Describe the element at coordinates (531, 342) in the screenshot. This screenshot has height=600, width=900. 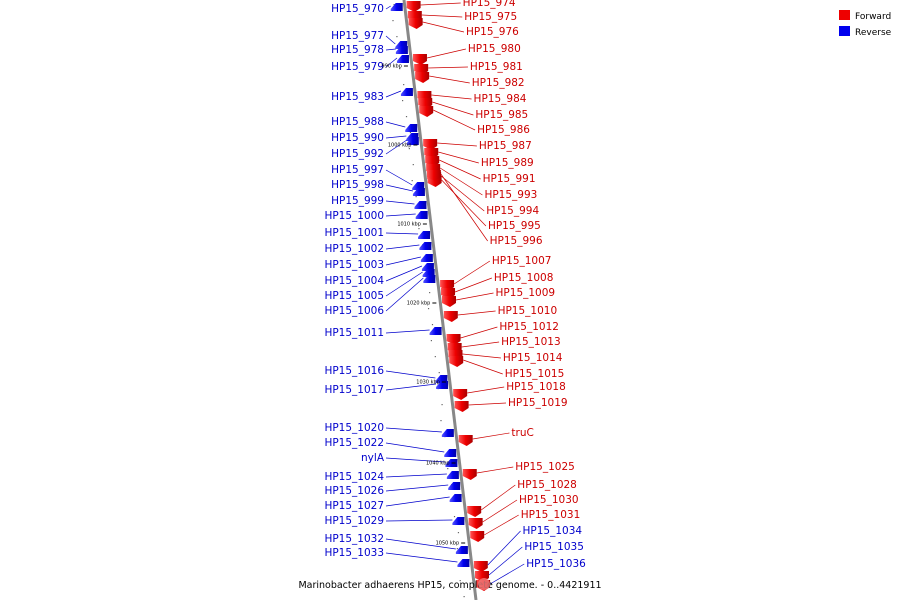
I see `forward-gene-label: HP15_1013` at that location.